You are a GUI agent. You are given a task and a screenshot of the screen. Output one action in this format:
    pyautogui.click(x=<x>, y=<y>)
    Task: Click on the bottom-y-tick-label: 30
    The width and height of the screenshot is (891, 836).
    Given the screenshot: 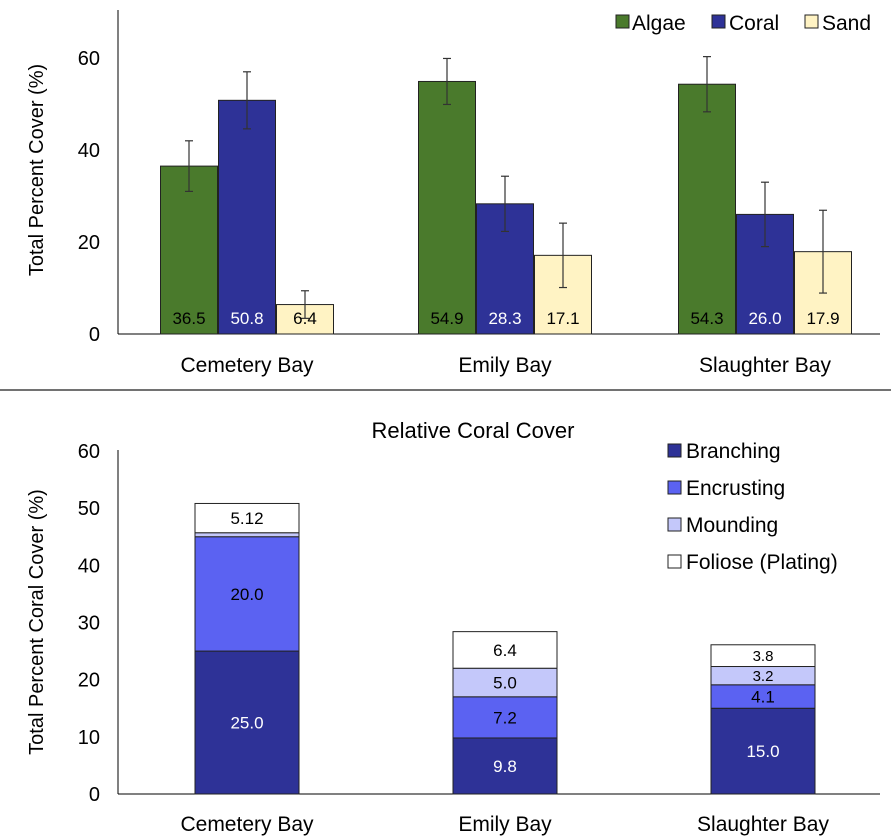 What is the action you would take?
    pyautogui.click(x=89, y=623)
    